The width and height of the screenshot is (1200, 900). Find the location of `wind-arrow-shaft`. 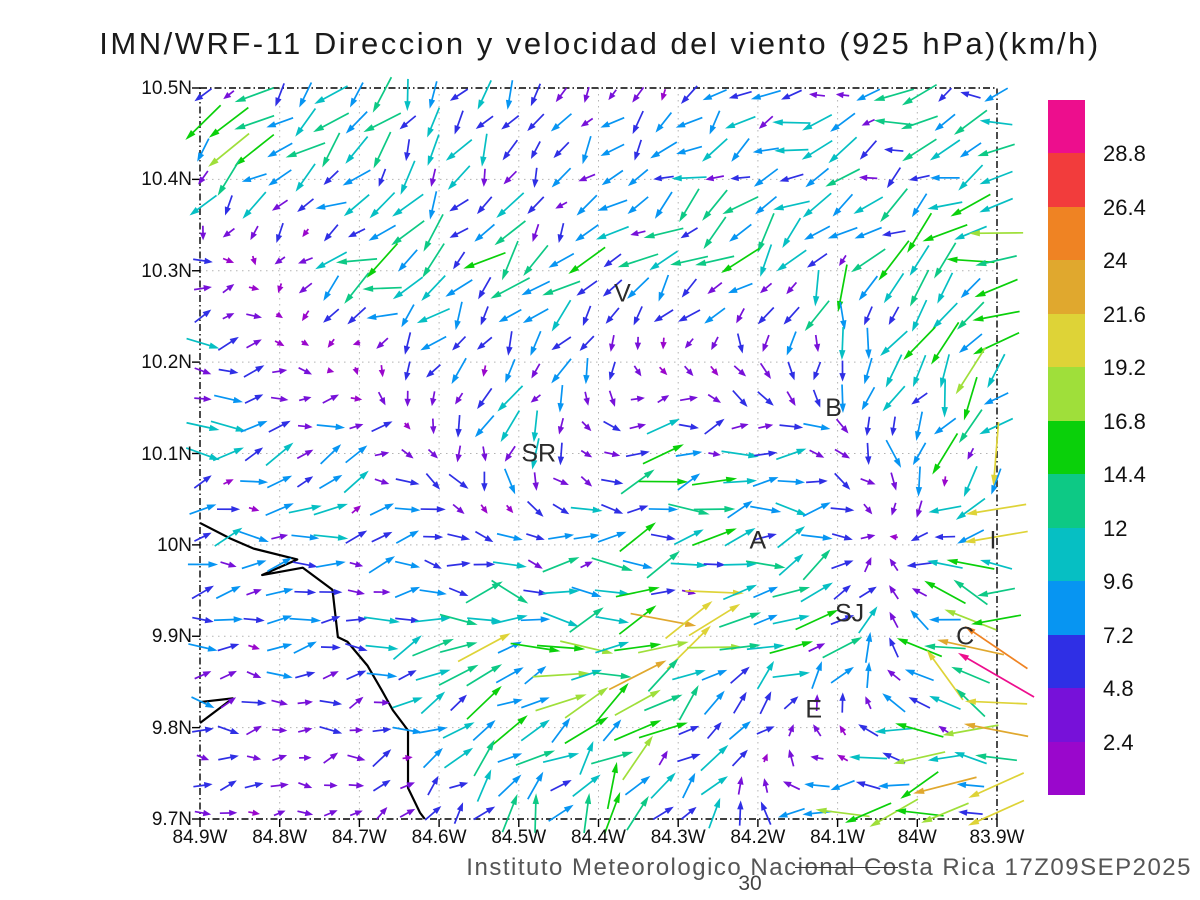

wind-arrow-shaft is located at coordinates (560, 703).